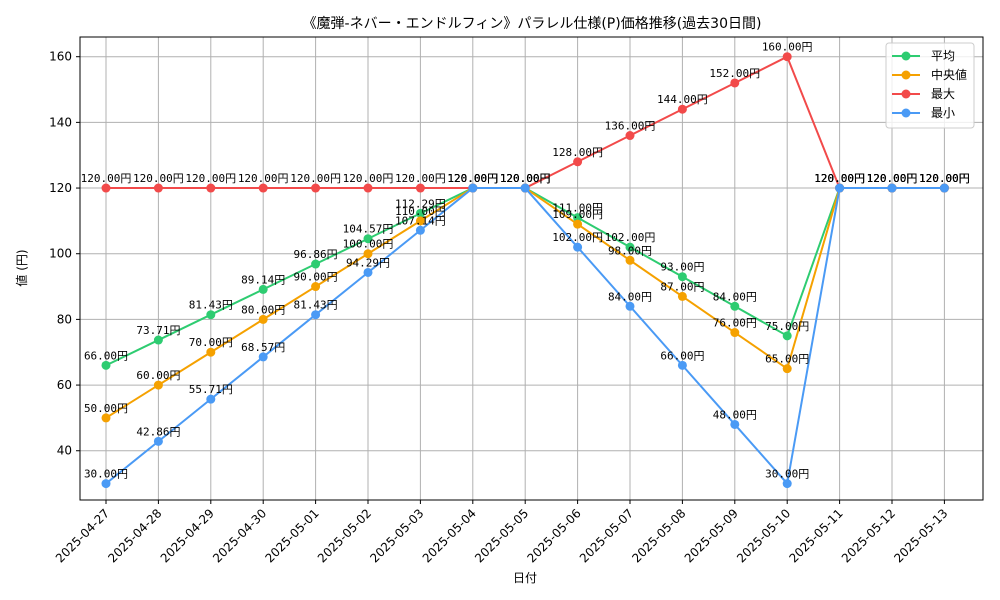 The image size is (1000, 600). What do you see at coordinates (211, 305) in the screenshot?
I see `data-label: 81.43円` at bounding box center [211, 305].